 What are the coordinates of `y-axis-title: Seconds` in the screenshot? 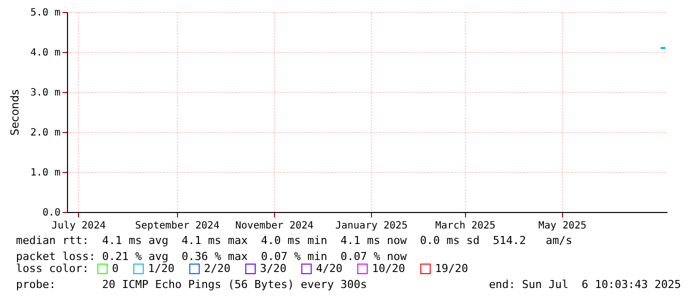 It's located at (15, 112).